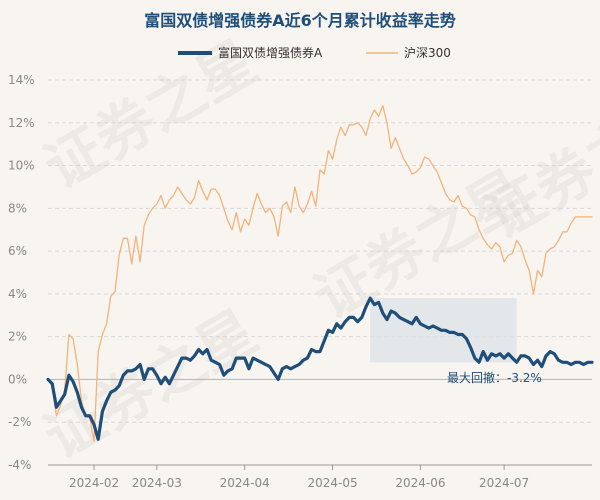  I want to click on legend-label-index: 沪深300, so click(427, 53).